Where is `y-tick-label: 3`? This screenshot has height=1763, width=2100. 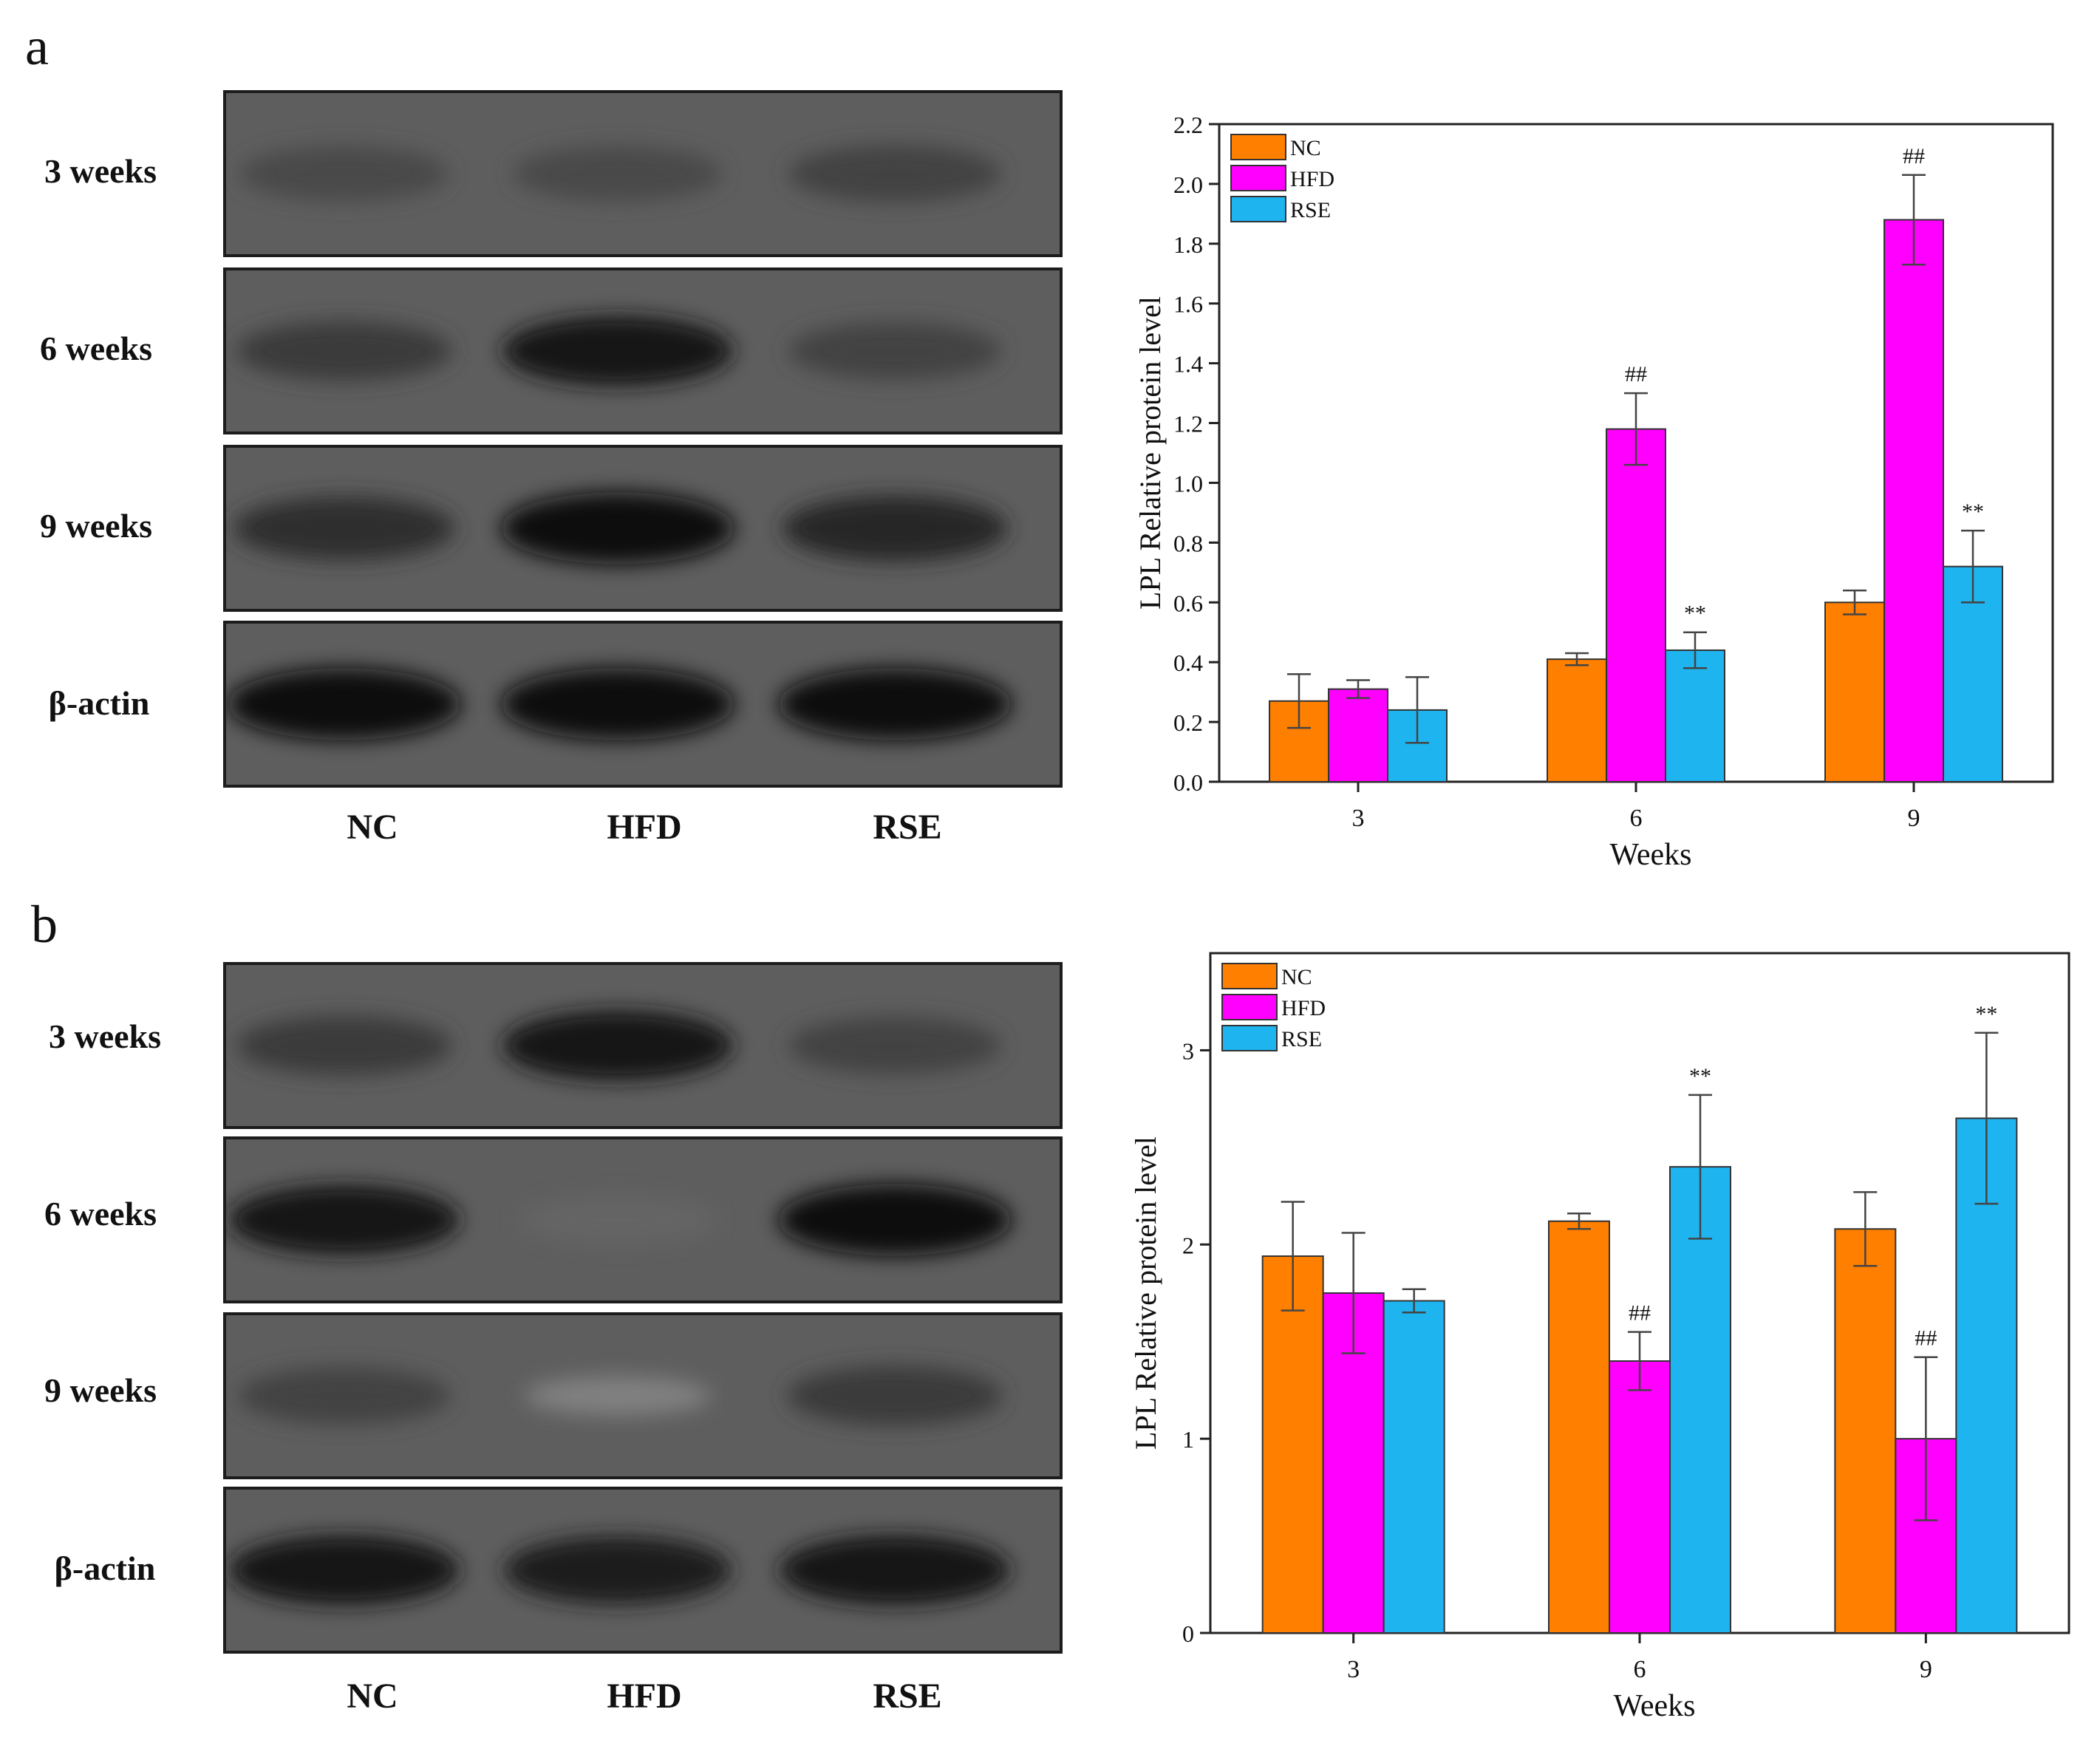 y-tick-label: 3 is located at coordinates (1188, 1050).